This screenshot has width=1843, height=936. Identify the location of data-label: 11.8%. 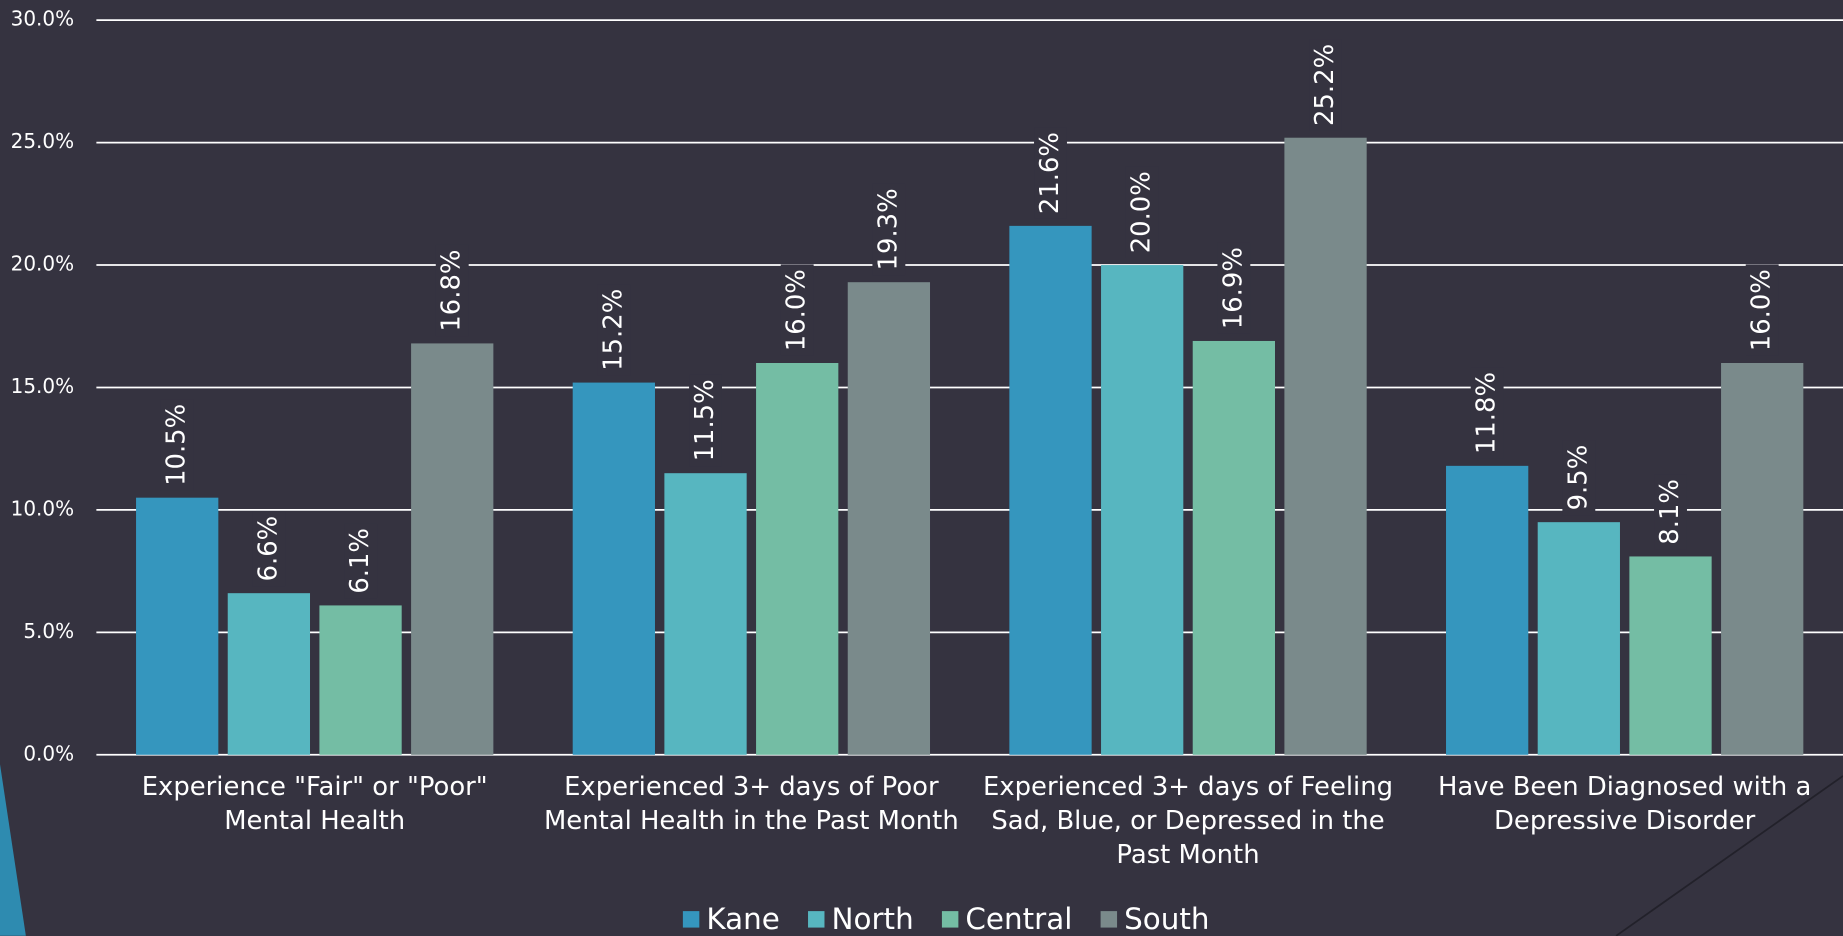
(1487, 413).